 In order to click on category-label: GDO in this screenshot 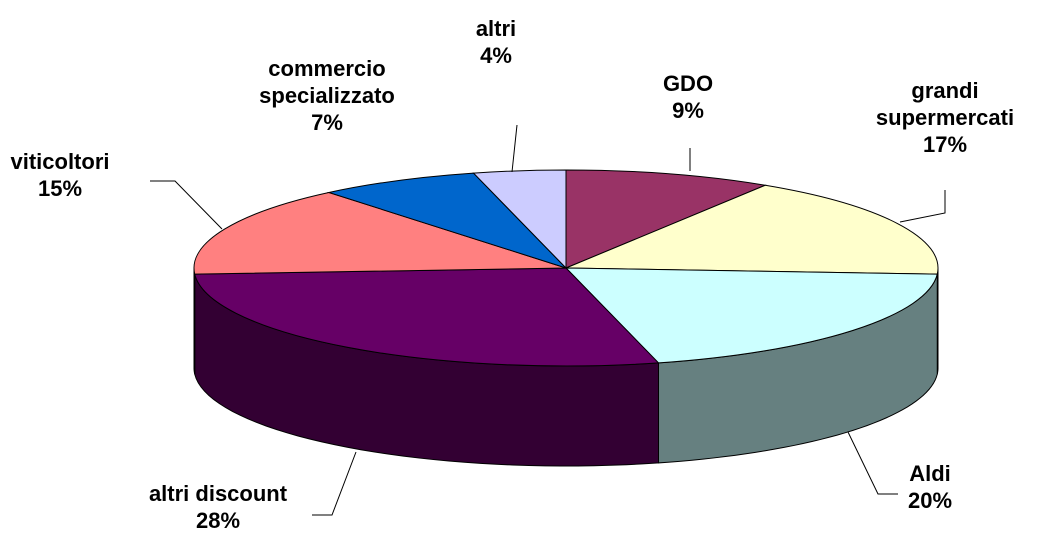, I will do `click(688, 83)`.